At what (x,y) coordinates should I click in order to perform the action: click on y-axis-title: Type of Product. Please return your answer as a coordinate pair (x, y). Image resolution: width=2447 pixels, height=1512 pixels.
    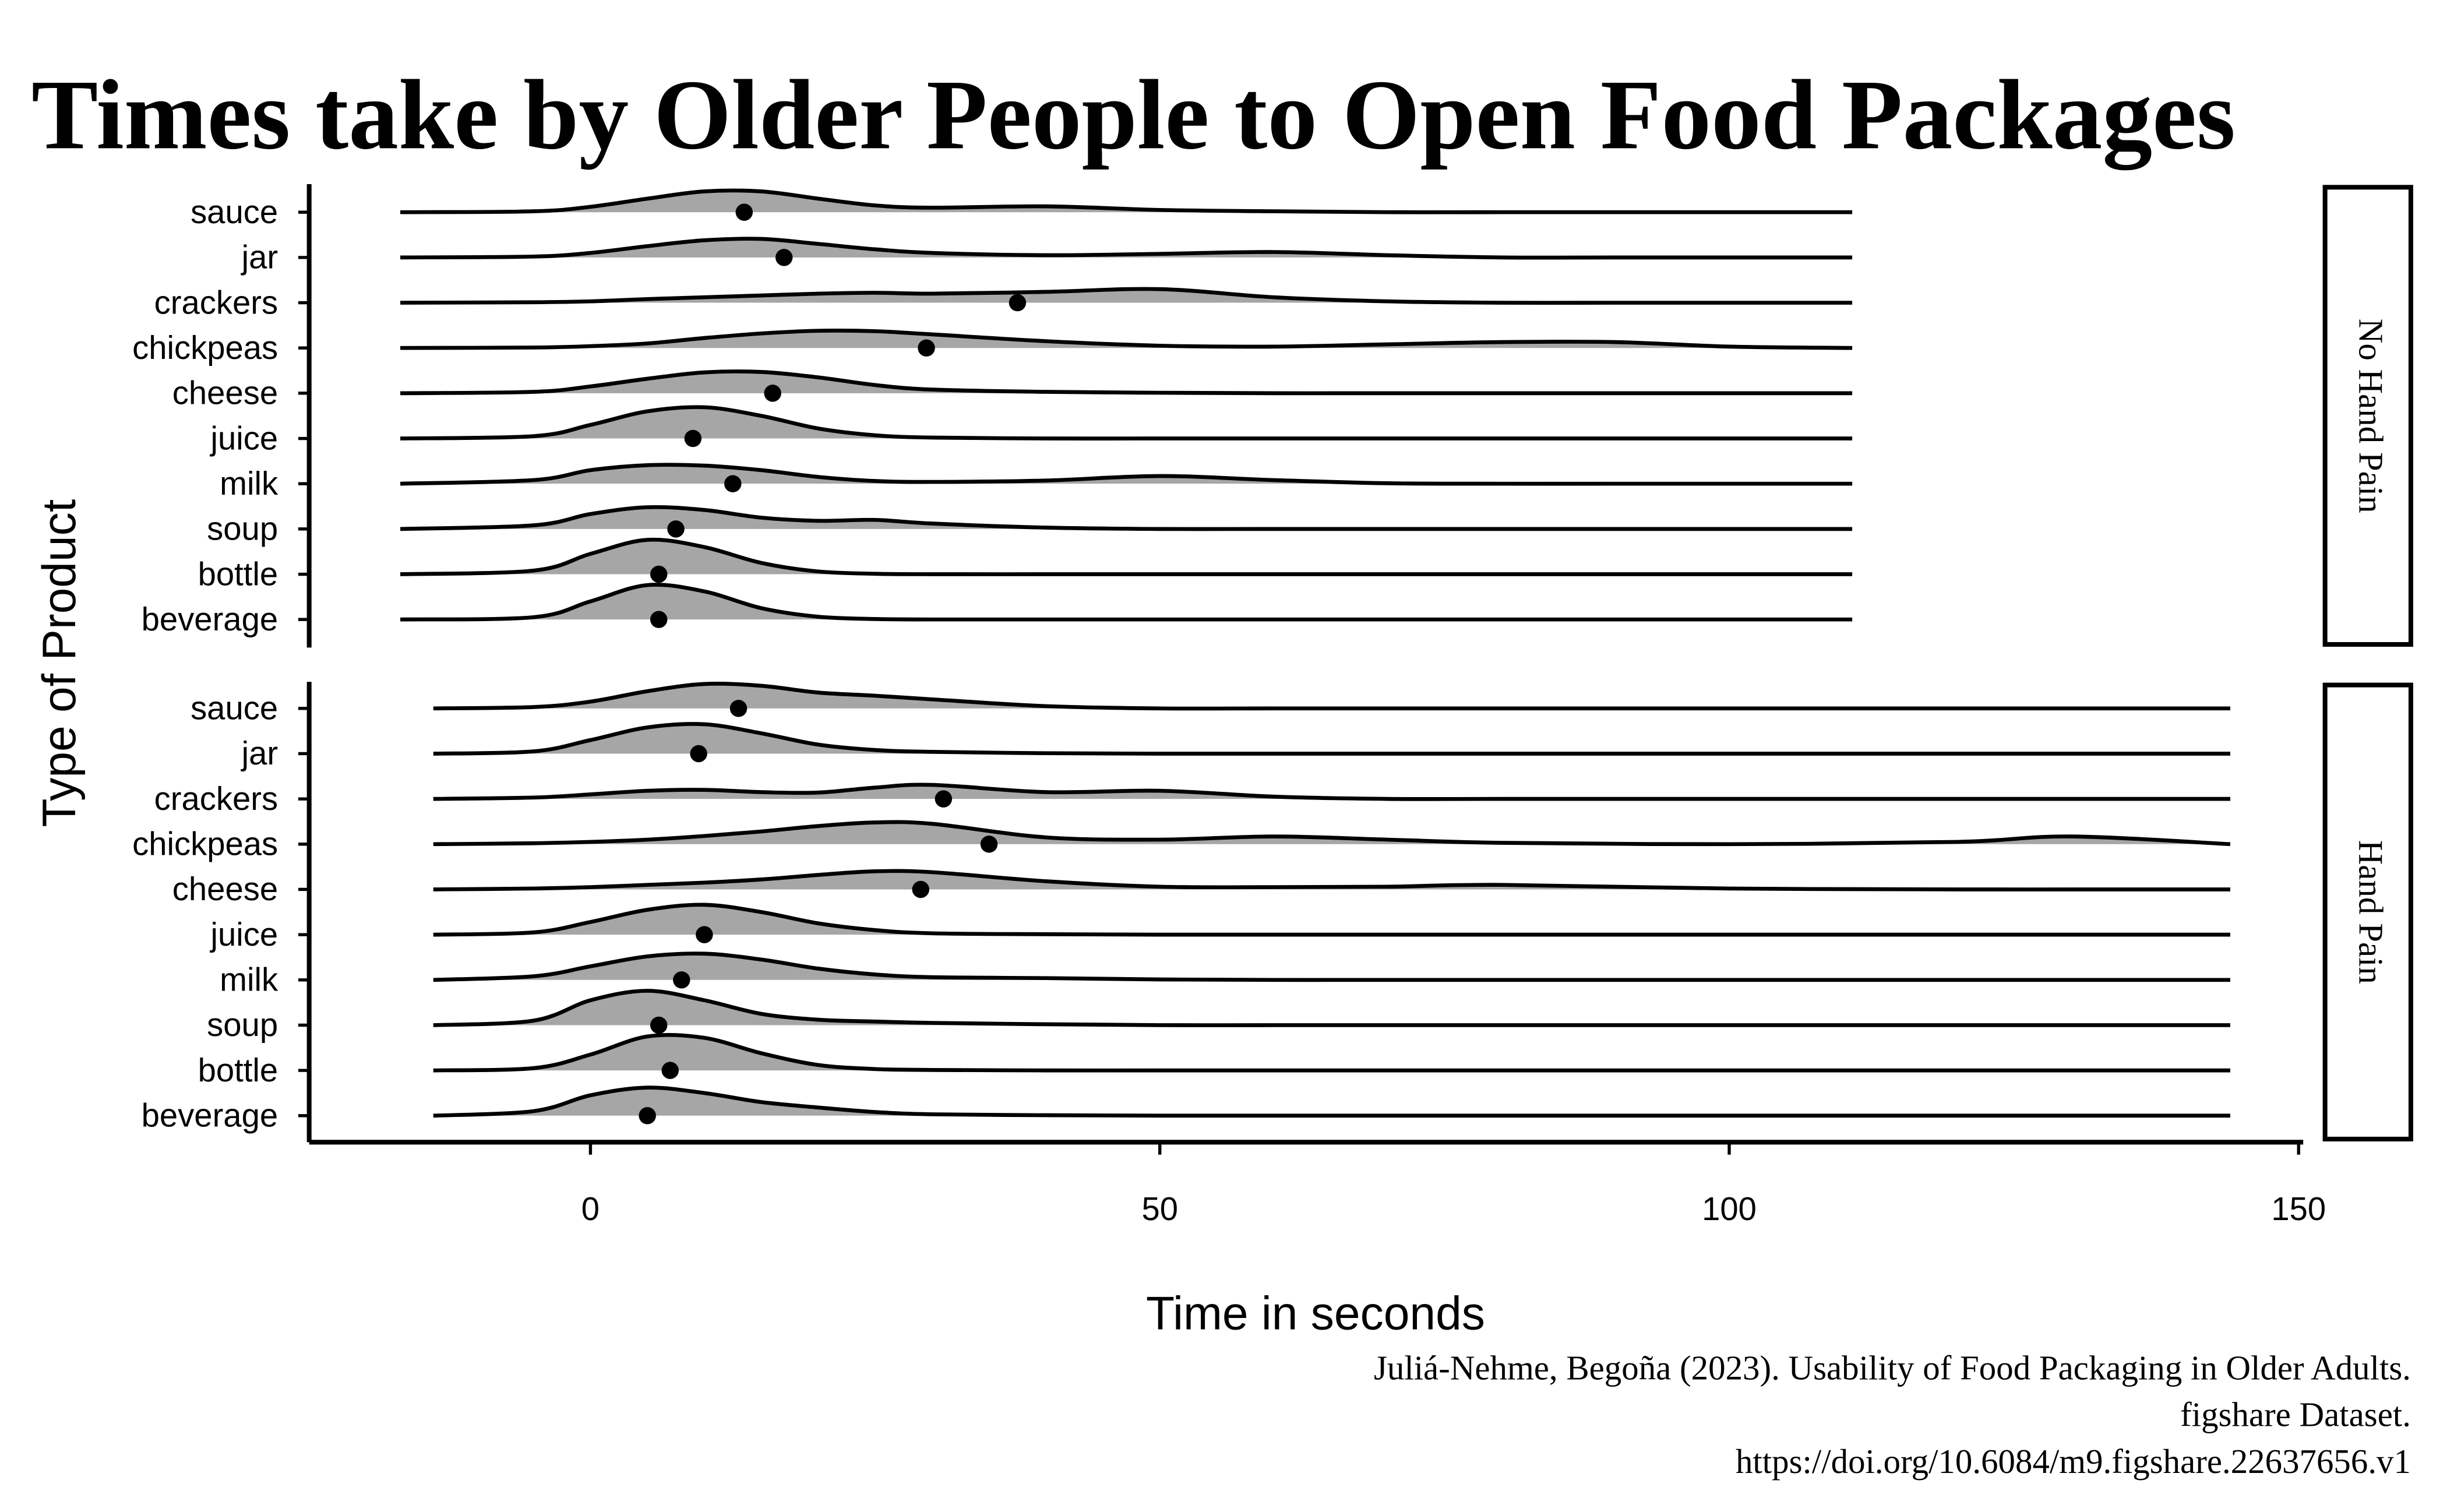
    Looking at the image, I should click on (59, 663).